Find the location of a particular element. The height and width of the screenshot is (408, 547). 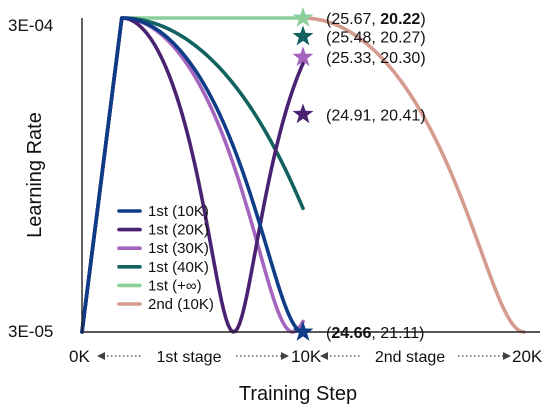

endpoint-label-v2: 20.30 is located at coordinates (400, 58).